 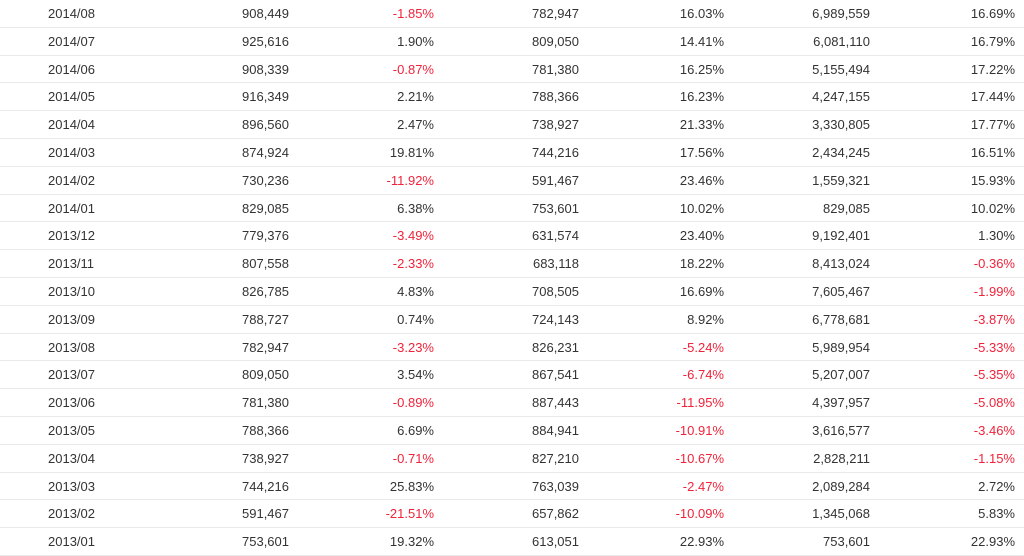 I want to click on value-cell: 908,339, so click(x=265, y=69).